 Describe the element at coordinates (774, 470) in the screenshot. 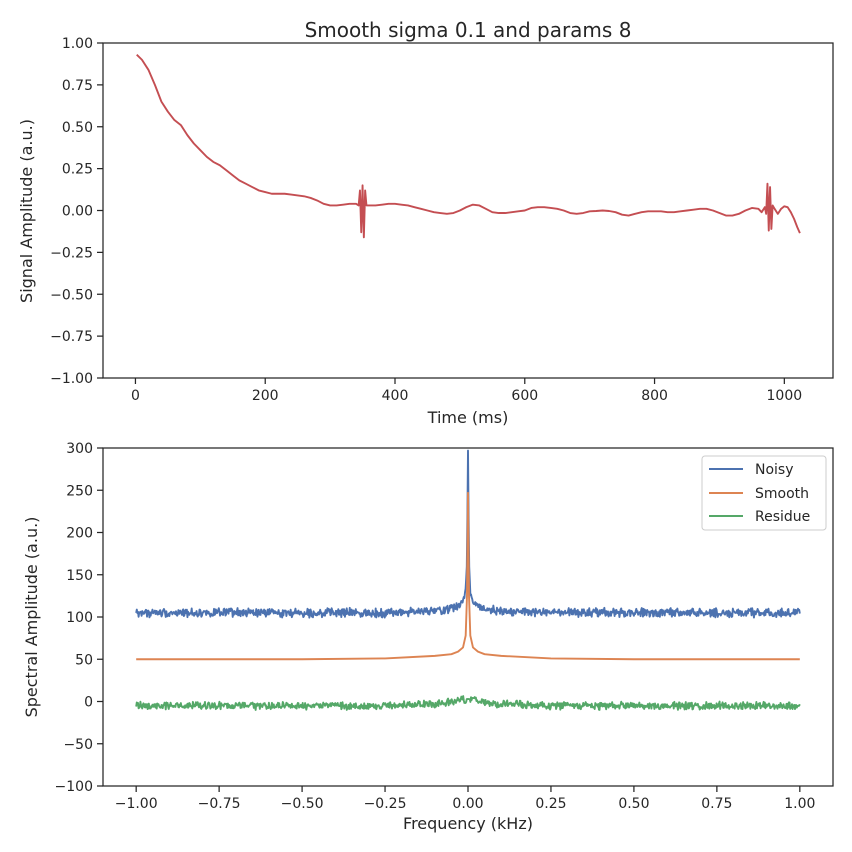

I see `legend-label-noisy: Noisy` at that location.